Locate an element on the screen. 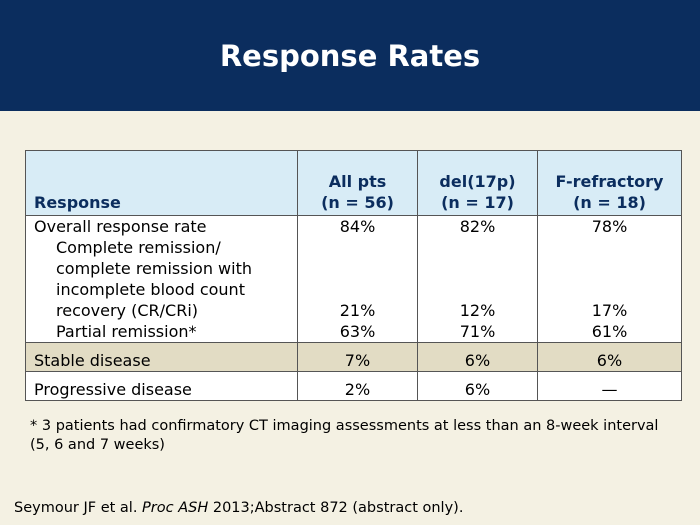  f-refractory-values: 78% 17% 61% is located at coordinates (609, 279).